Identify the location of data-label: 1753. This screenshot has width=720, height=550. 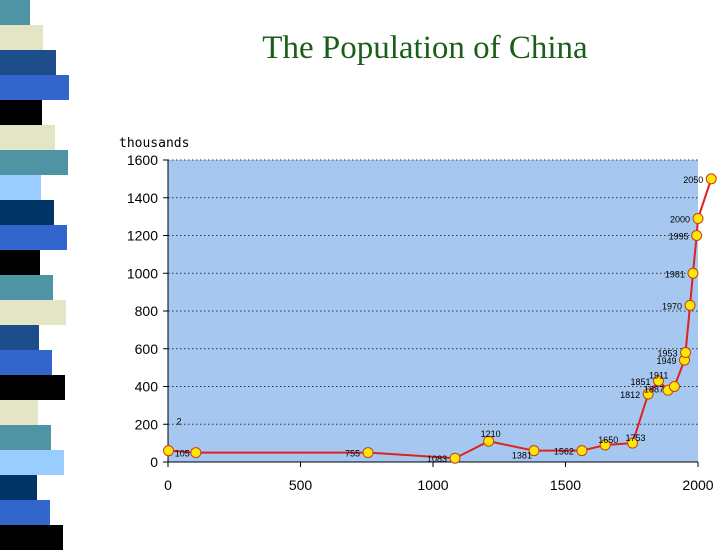
(636, 438).